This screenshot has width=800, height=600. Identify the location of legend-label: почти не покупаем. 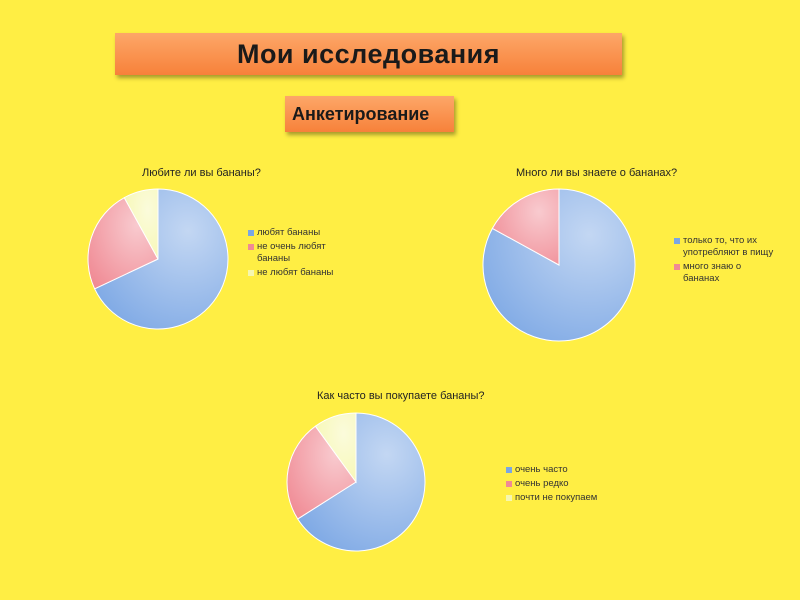
(556, 497).